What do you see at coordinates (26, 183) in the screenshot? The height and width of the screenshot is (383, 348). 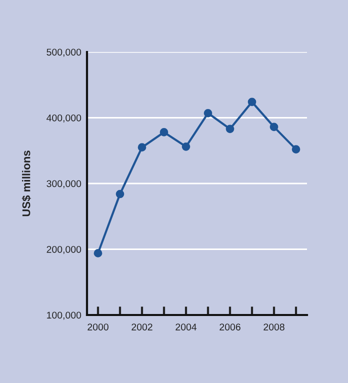 I see `y-axis-title: US$ millions` at bounding box center [26, 183].